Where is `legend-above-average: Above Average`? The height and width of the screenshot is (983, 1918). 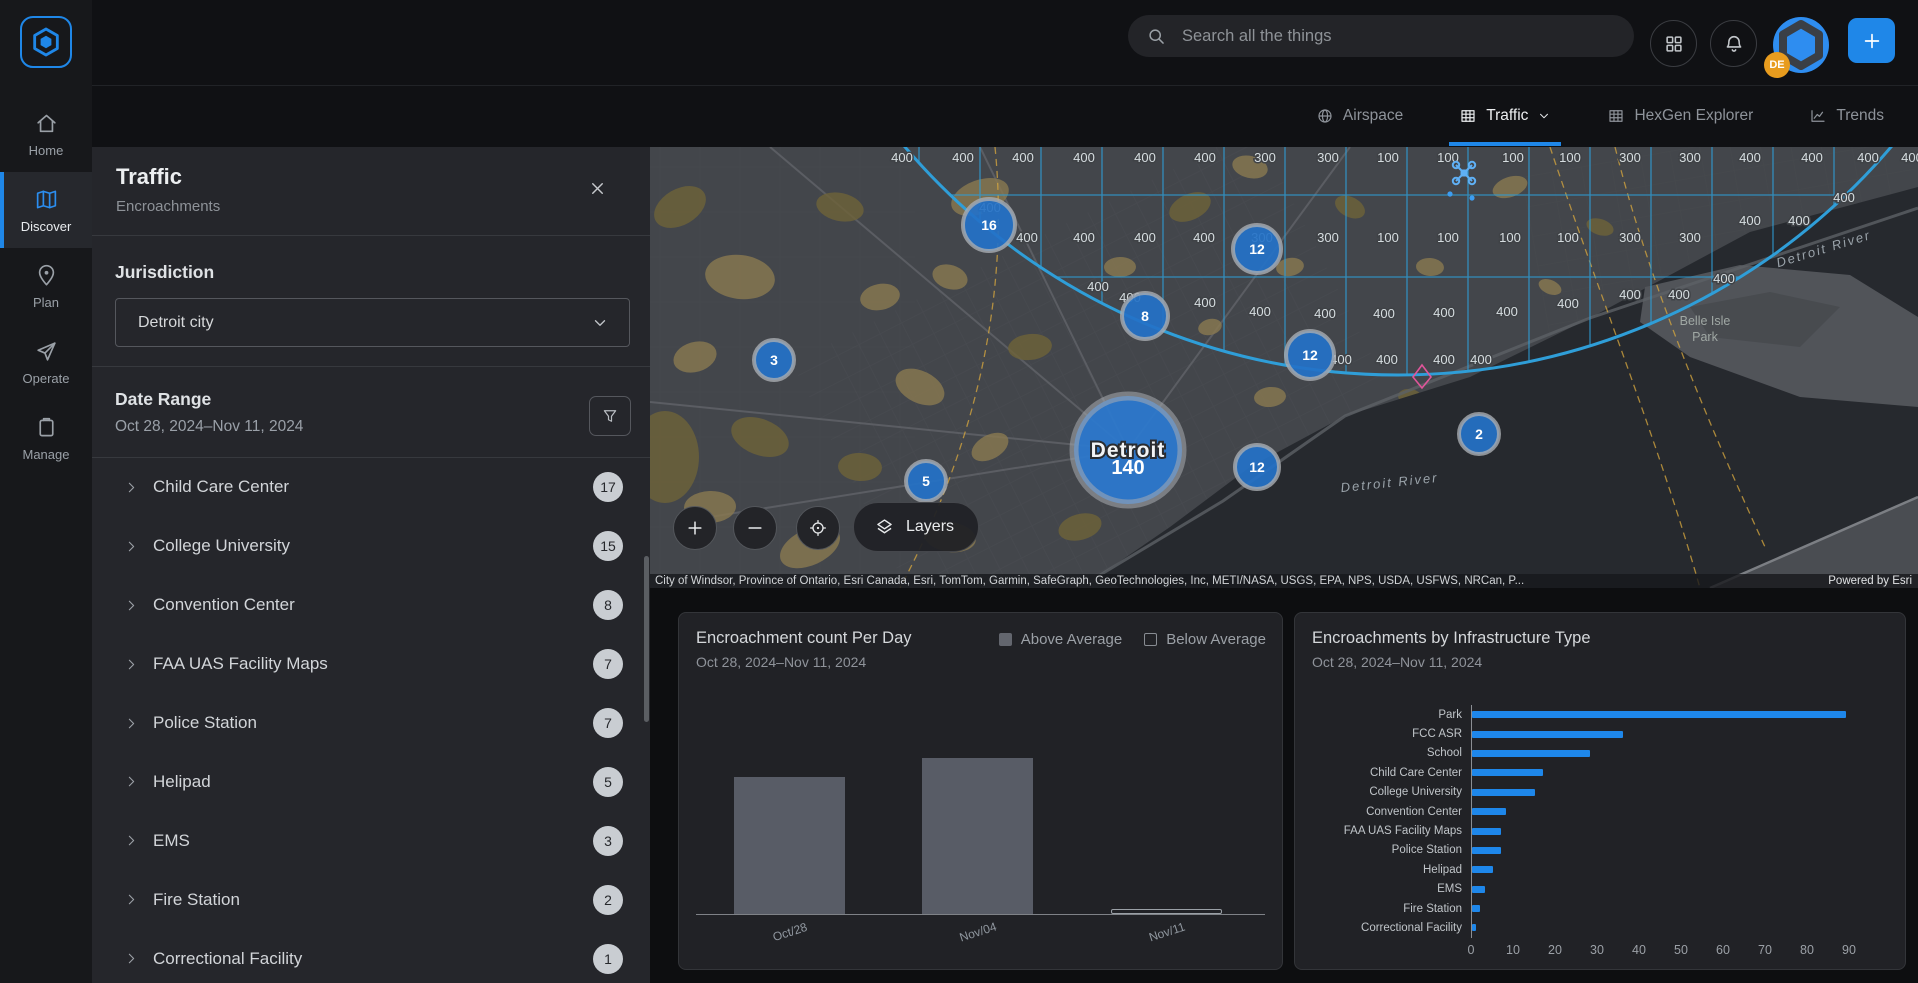 legend-above-average: Above Average is located at coordinates (1060, 639).